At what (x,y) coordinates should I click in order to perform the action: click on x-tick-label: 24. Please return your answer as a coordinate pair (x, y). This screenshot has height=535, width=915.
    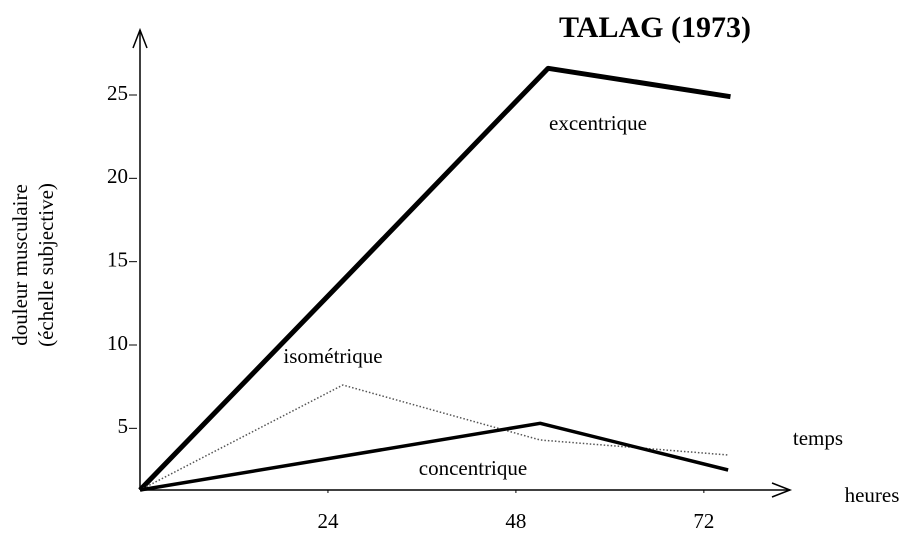
    Looking at the image, I should click on (328, 521).